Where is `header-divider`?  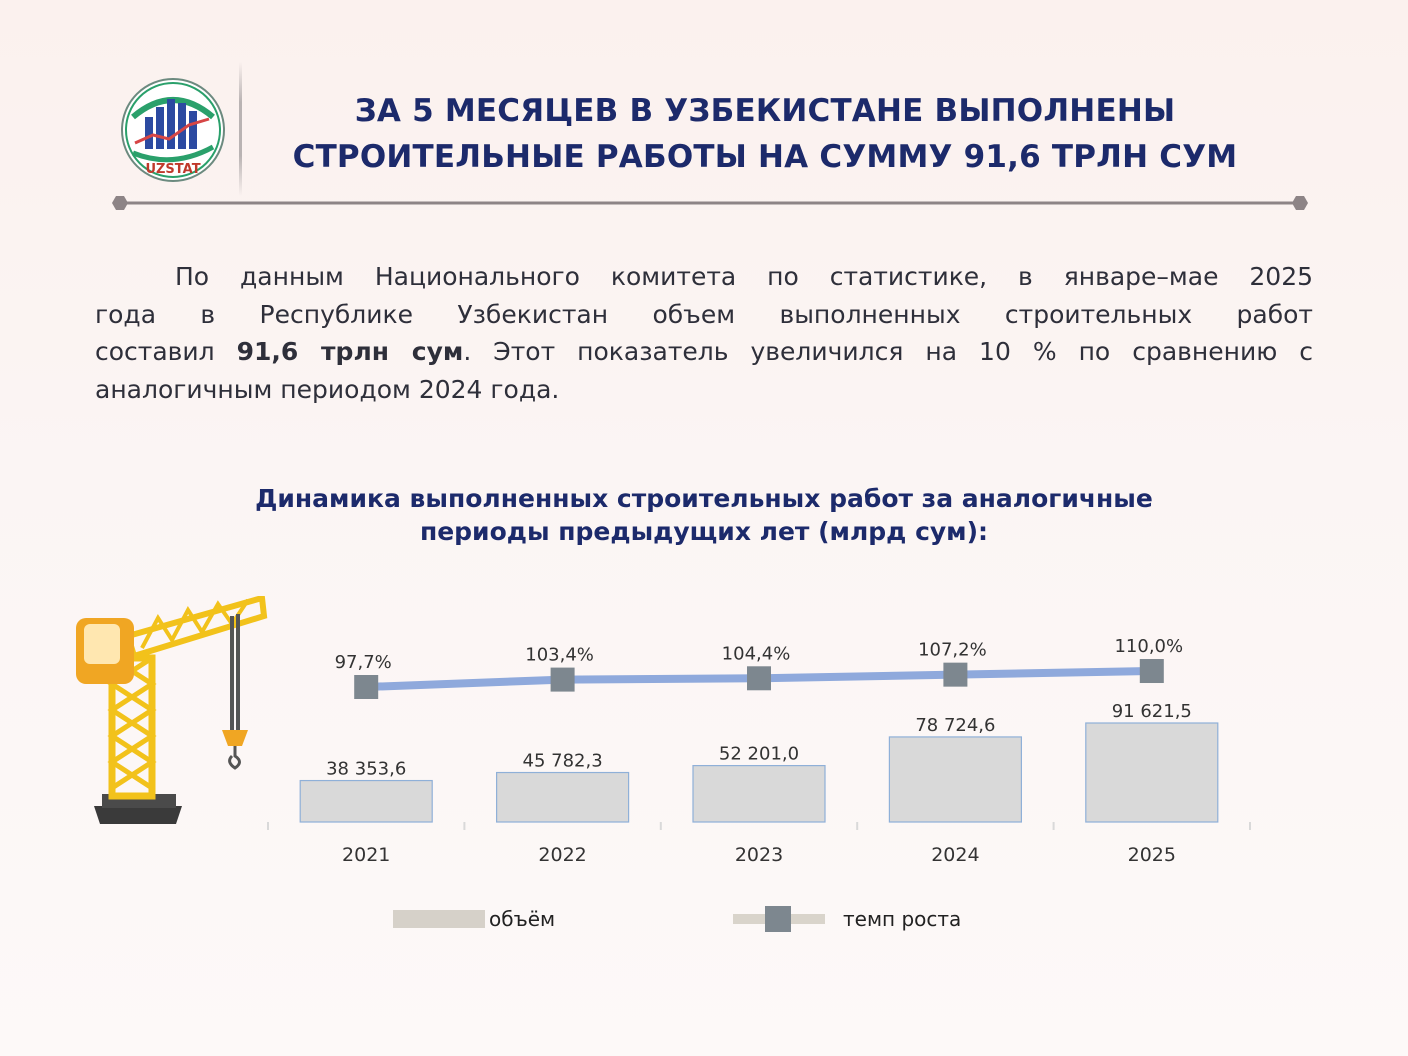
header-divider is located at coordinates (240, 129).